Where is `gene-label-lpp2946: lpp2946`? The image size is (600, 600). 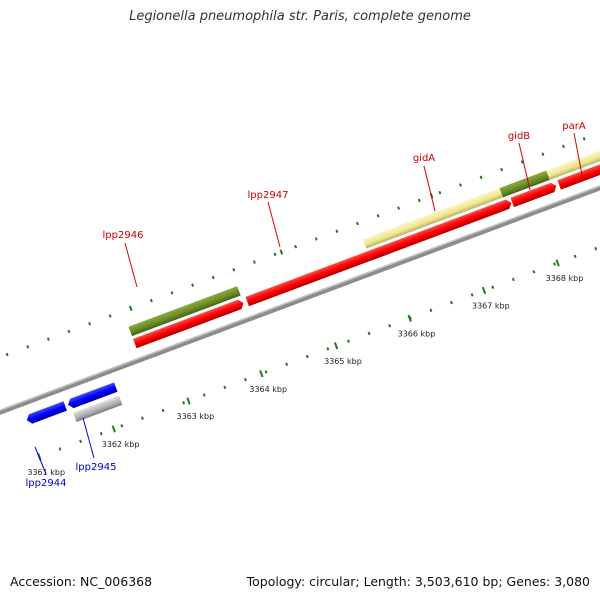
gene-label-lpp2946: lpp2946 is located at coordinates (123, 235).